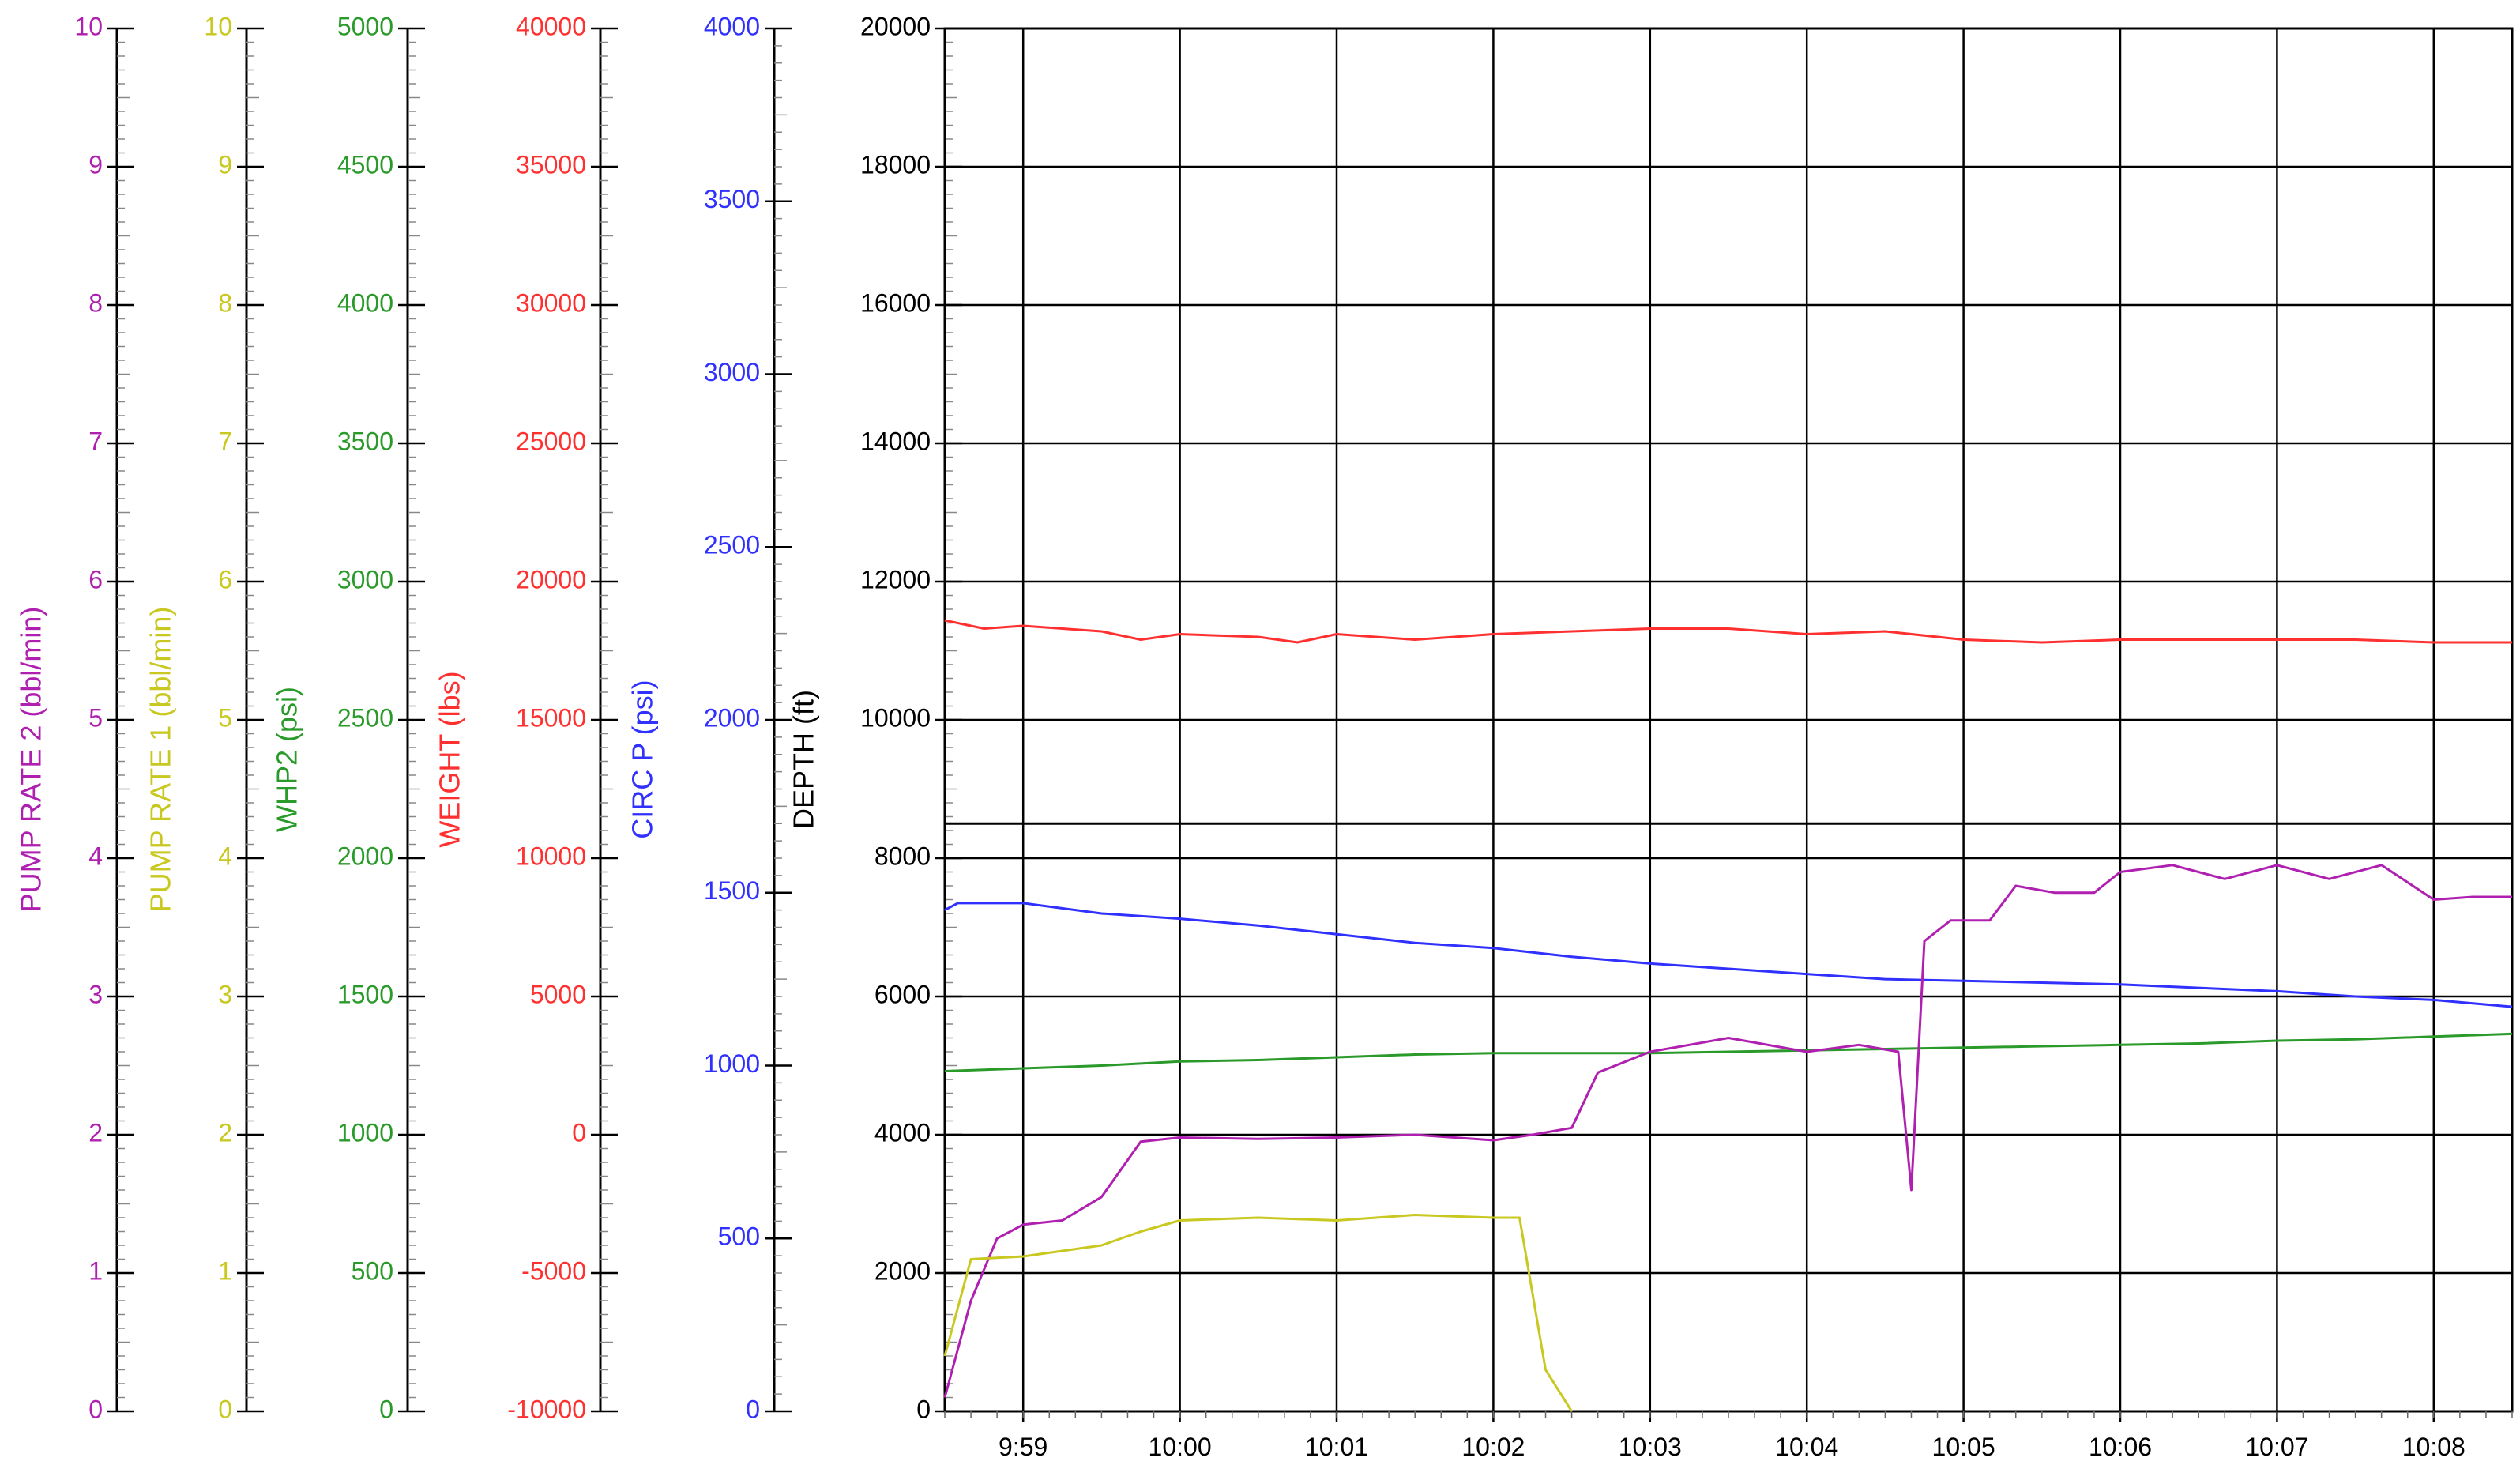  Describe the element at coordinates (365, 1132) in the screenshot. I see `y-tick-label-whp2: 1000` at that location.